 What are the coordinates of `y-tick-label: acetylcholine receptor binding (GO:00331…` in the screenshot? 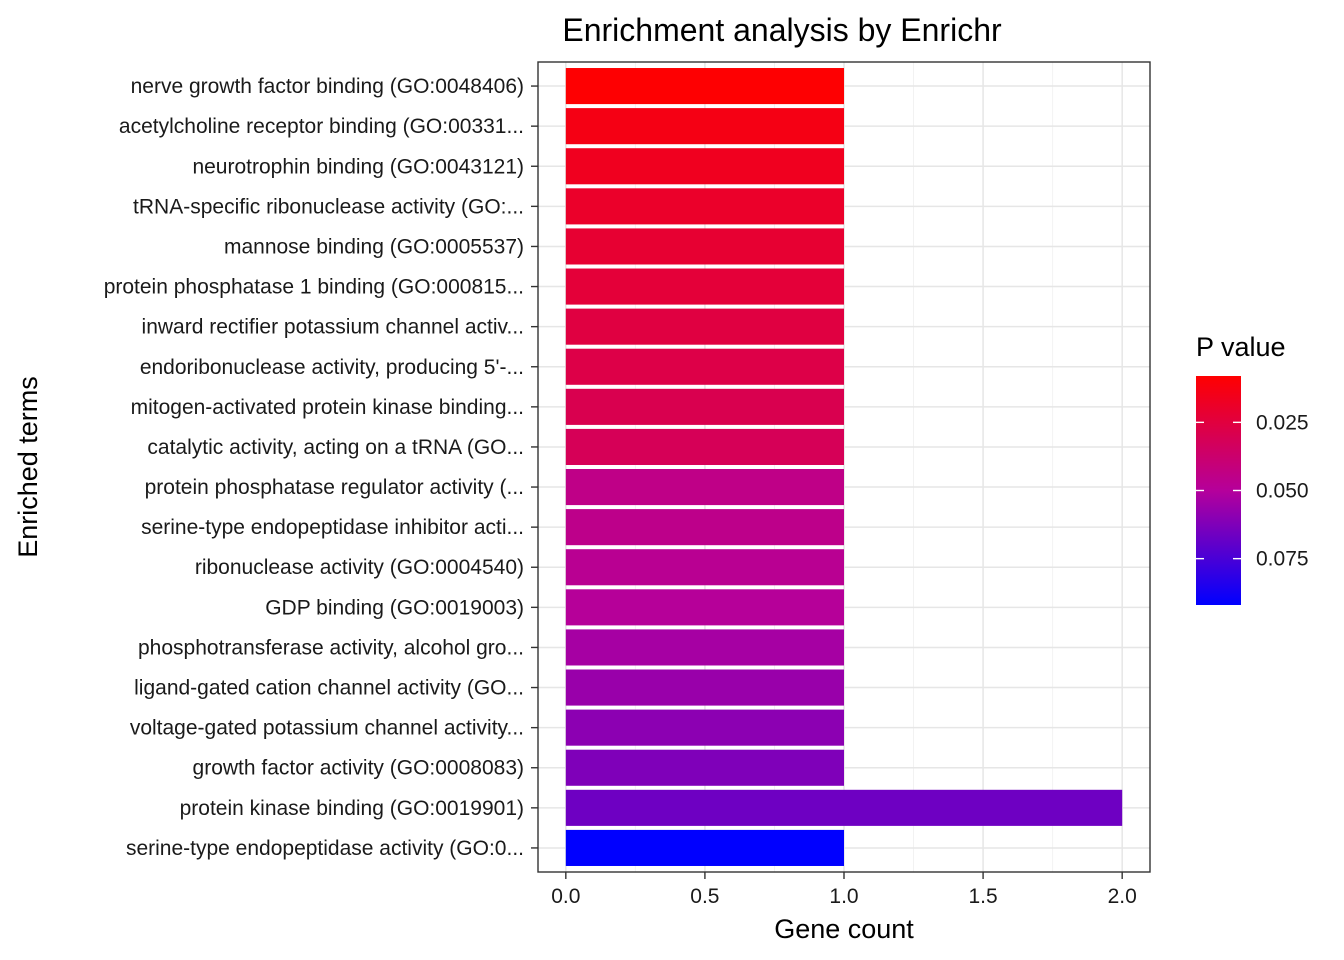 It's located at (321, 126).